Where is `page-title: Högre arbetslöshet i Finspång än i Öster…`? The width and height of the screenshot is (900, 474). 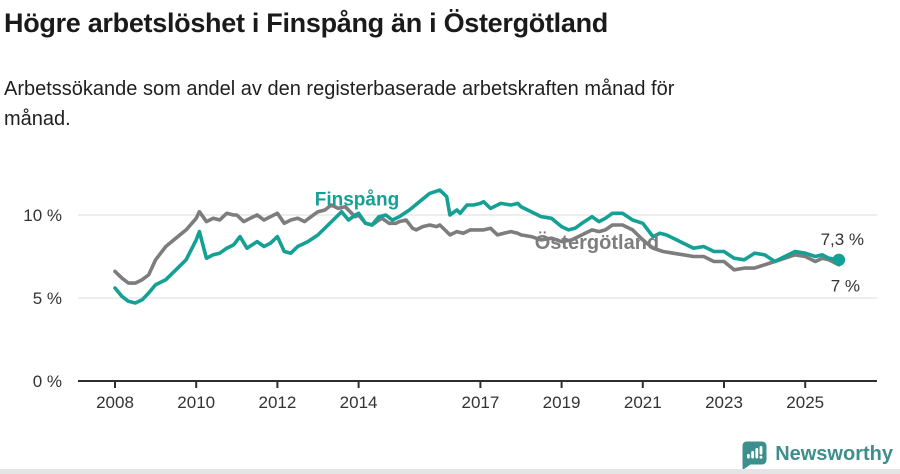 page-title: Högre arbetslöshet i Finspång än i Öster… is located at coordinates (306, 23).